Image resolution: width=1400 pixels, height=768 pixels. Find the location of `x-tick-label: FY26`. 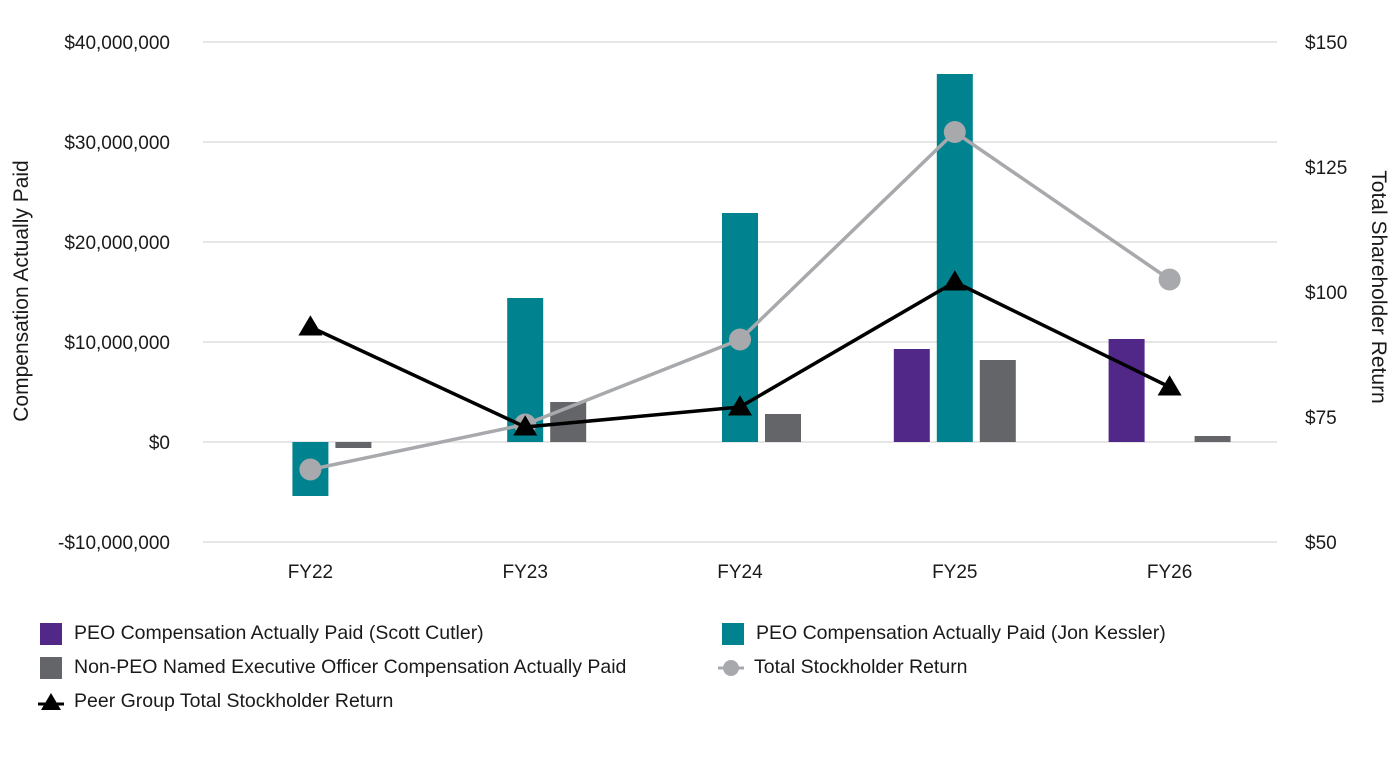

x-tick-label: FY26 is located at coordinates (1169, 572).